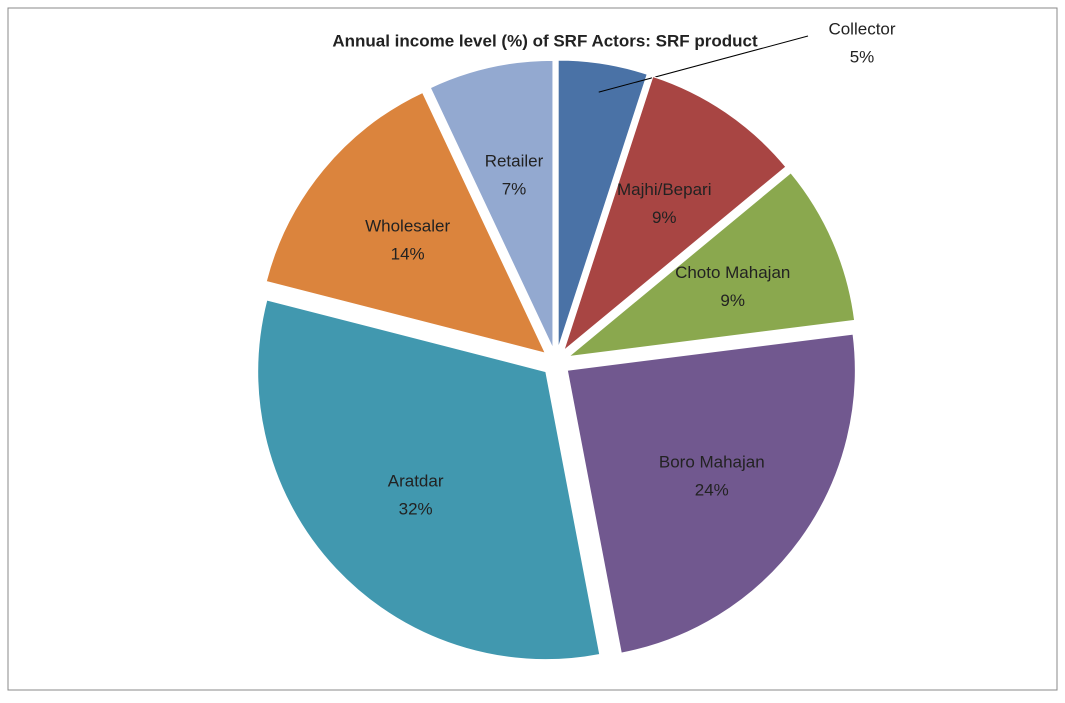 This screenshot has height=703, width=1065. Describe the element at coordinates (862, 56) in the screenshot. I see `slice-value-label: 5%` at that location.